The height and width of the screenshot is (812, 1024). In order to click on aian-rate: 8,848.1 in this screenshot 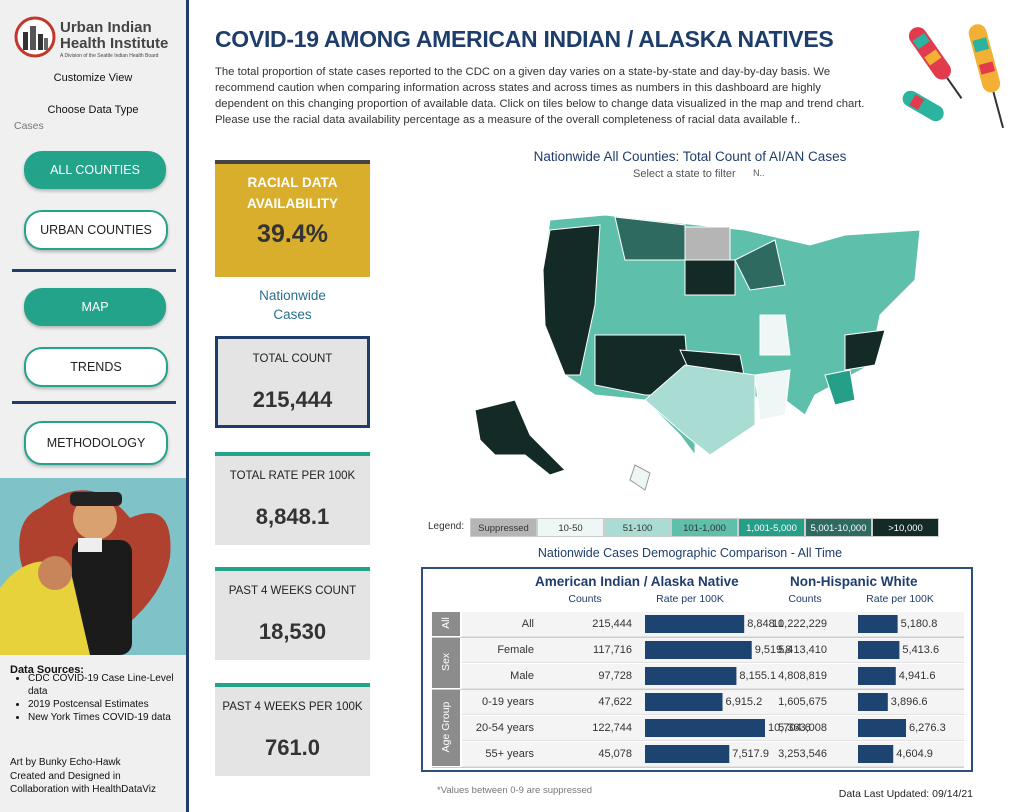, I will do `click(765, 624)`.